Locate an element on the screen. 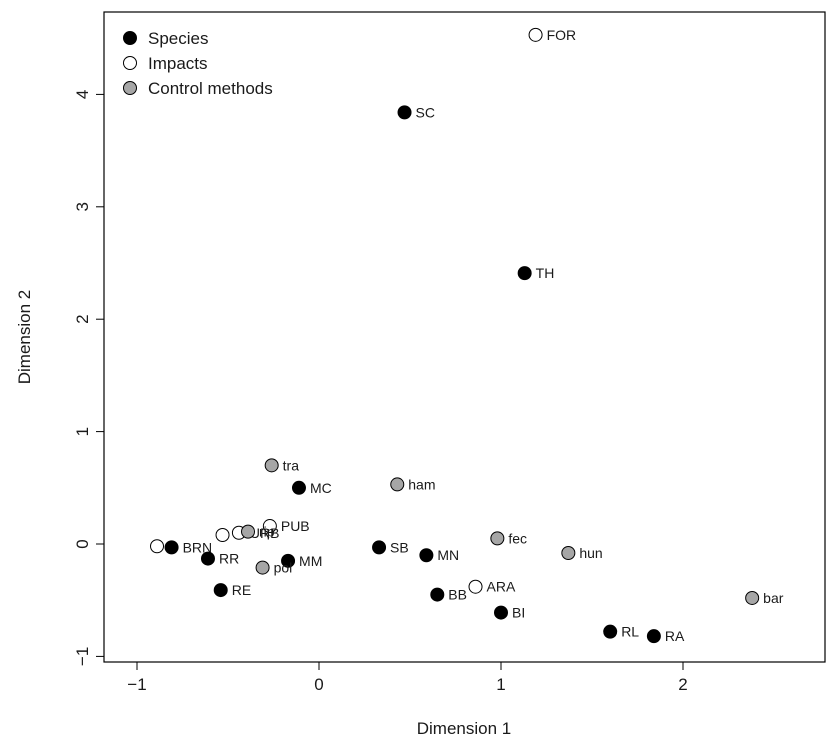 Image resolution: width=828 pixels, height=748 pixels. point-fec is located at coordinates (497, 538).